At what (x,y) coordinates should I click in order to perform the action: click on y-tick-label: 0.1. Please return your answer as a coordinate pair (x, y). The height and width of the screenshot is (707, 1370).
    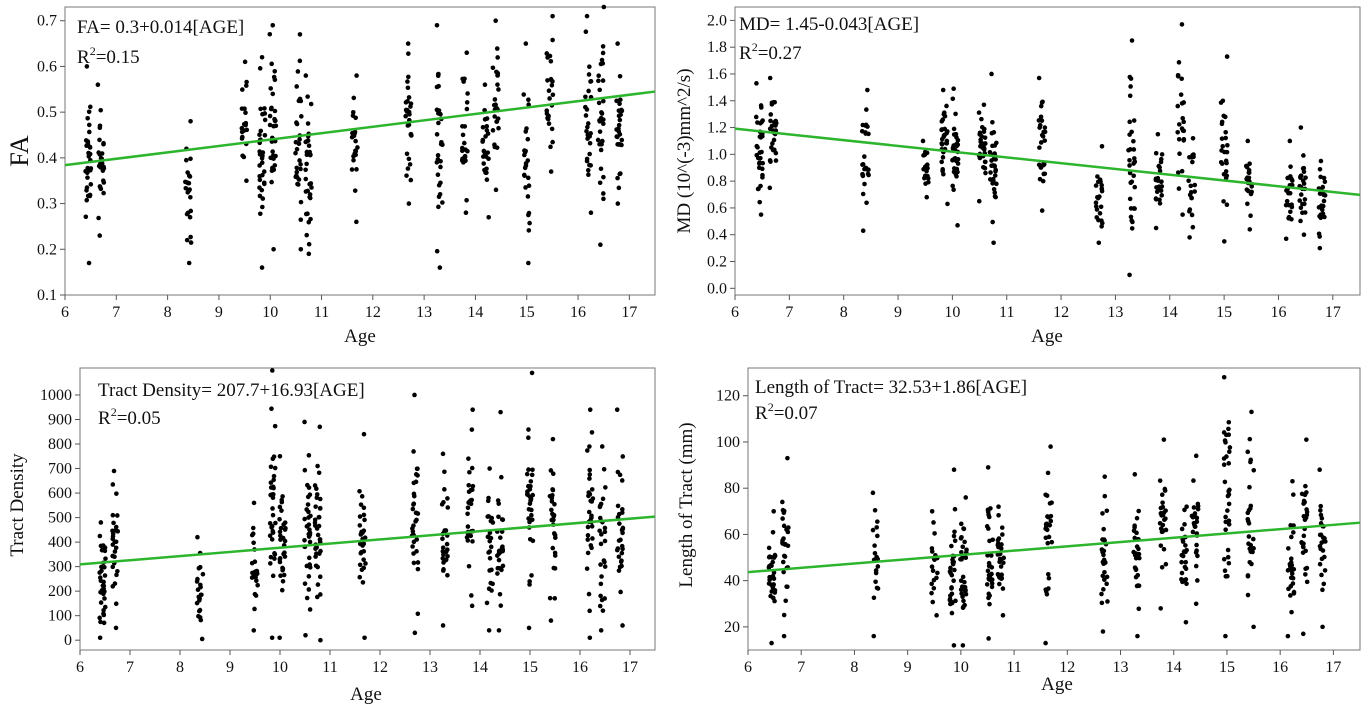
    Looking at the image, I should click on (47, 295).